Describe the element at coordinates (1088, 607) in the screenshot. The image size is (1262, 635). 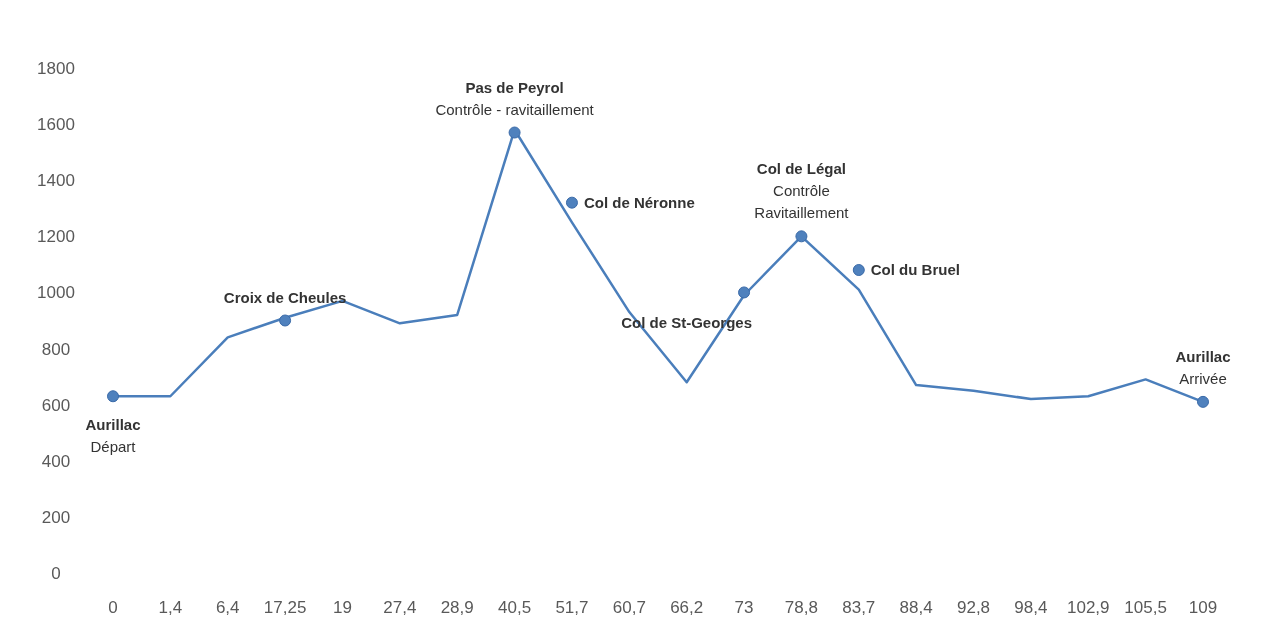
I see `x-tick-label: 102,9` at that location.